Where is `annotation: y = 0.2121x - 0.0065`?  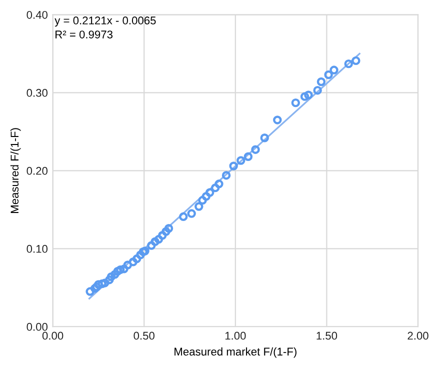
annotation: y = 0.2121x - 0.0065 is located at coordinates (105, 21).